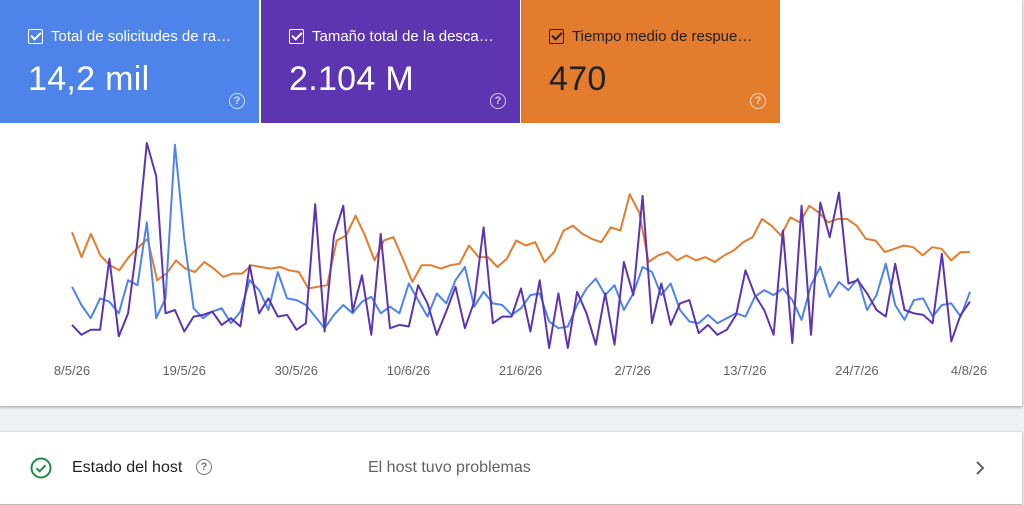 The height and width of the screenshot is (505, 1024). I want to click on metric-total-download-size: Tamaño total de la descar… 2.104 M ?, so click(390, 61).